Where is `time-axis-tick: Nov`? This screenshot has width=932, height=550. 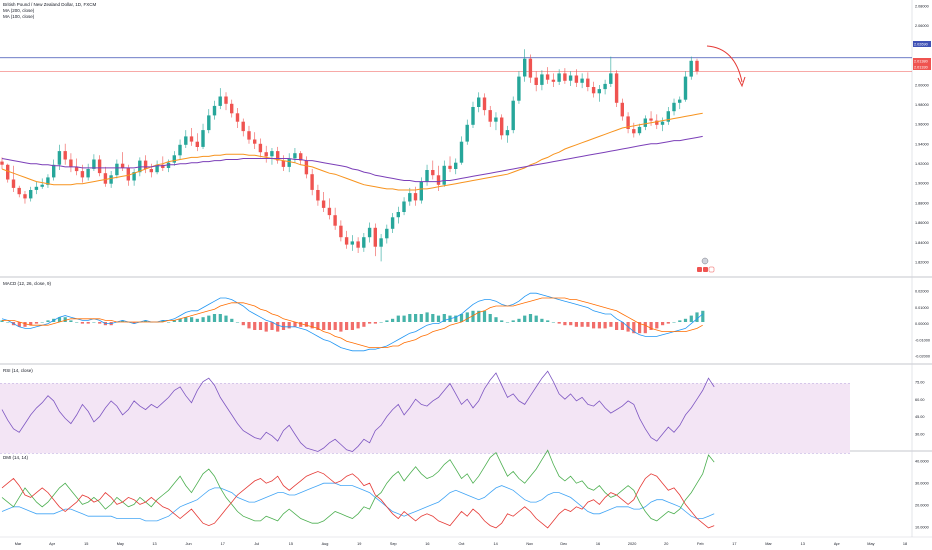
time-axis-tick: Nov is located at coordinates (529, 544).